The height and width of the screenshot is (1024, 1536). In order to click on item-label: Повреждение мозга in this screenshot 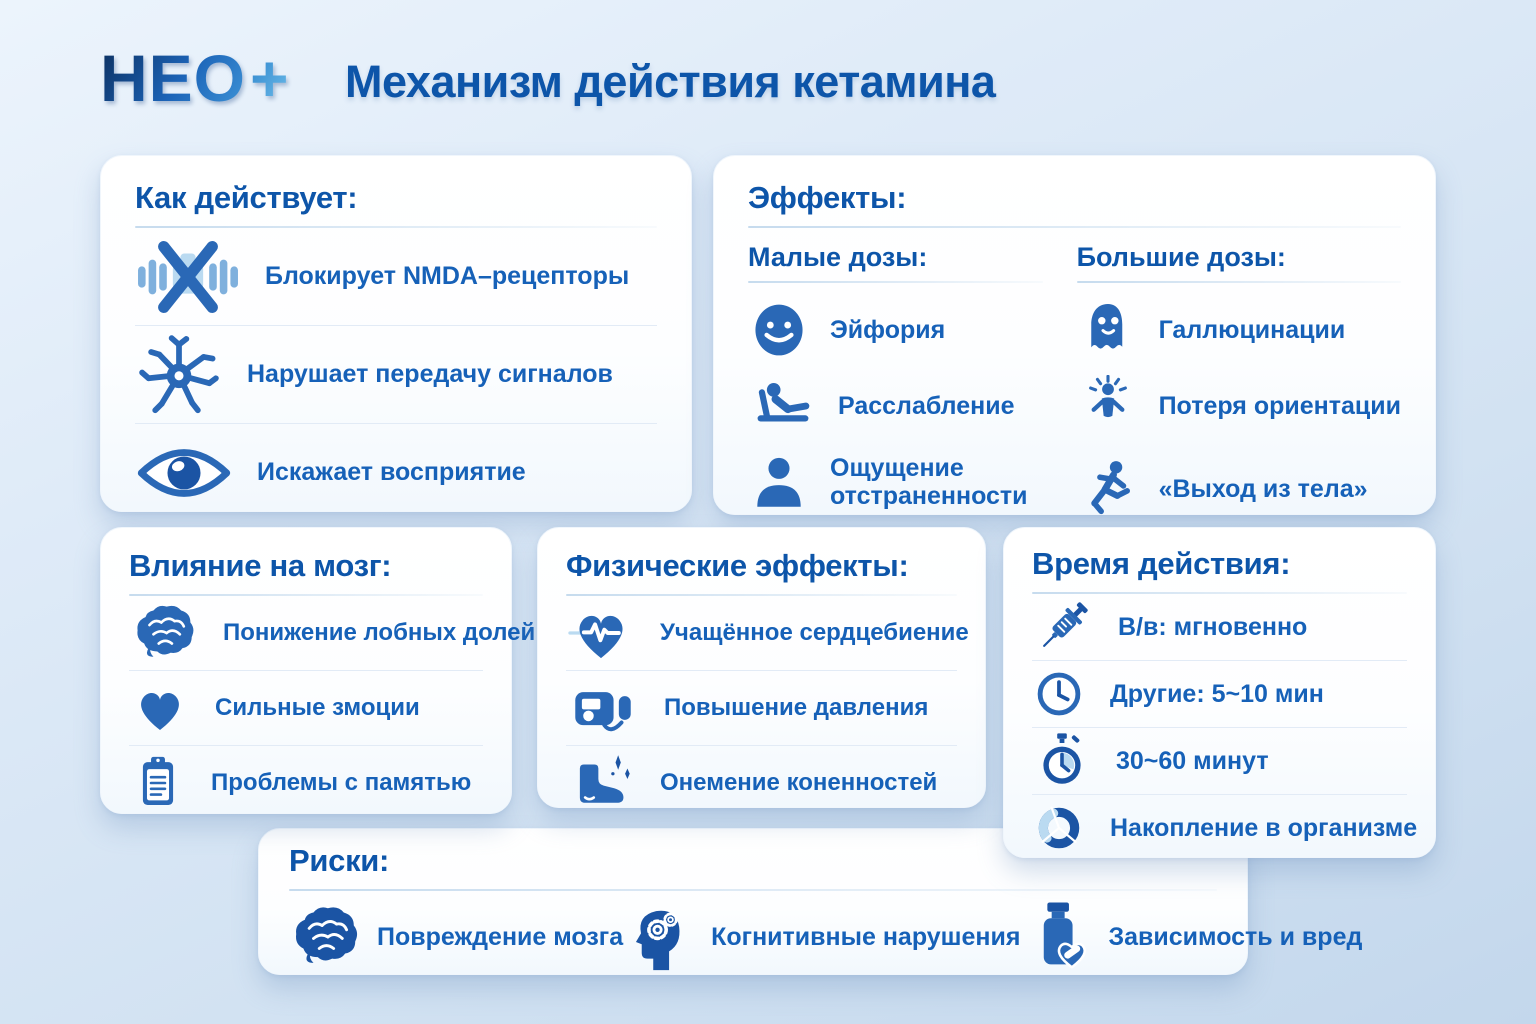, I will do `click(500, 936)`.